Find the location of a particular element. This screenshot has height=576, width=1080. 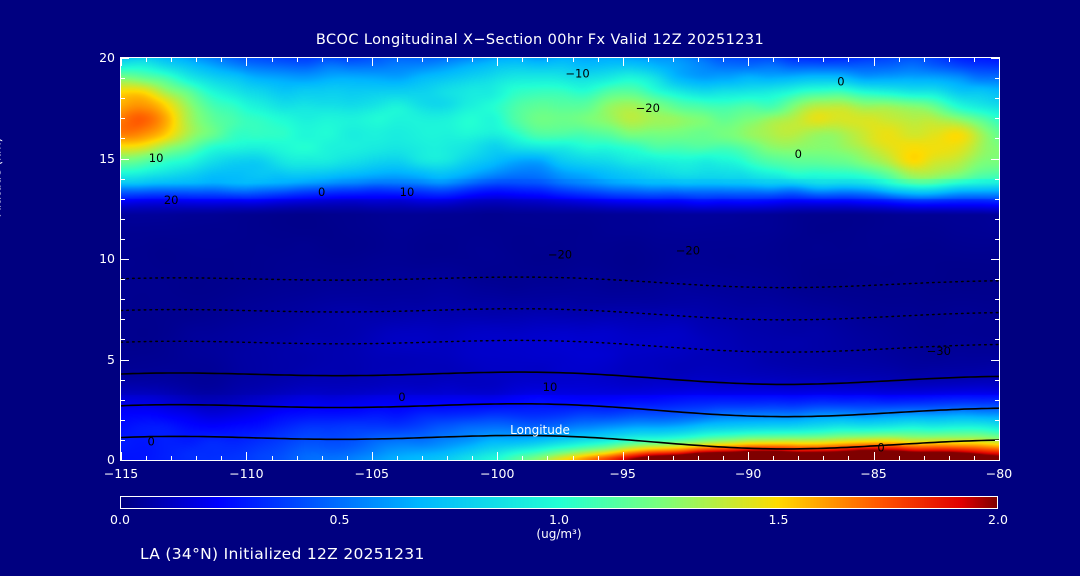

contour-label: 20 is located at coordinates (171, 200).